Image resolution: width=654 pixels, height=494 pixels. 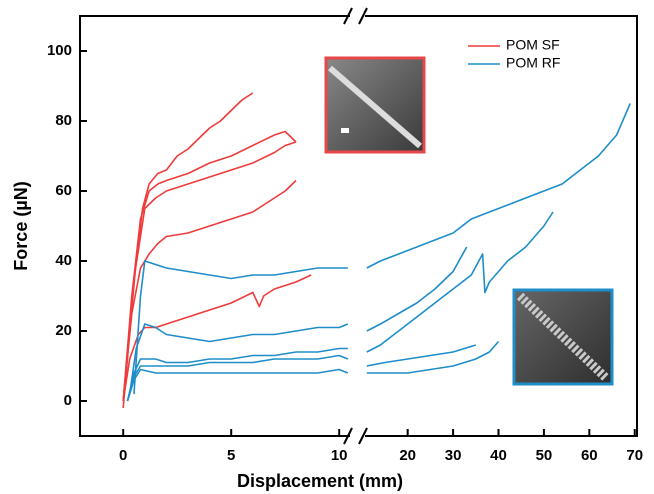 I want to click on y-tick-label: 80, so click(x=63, y=120).